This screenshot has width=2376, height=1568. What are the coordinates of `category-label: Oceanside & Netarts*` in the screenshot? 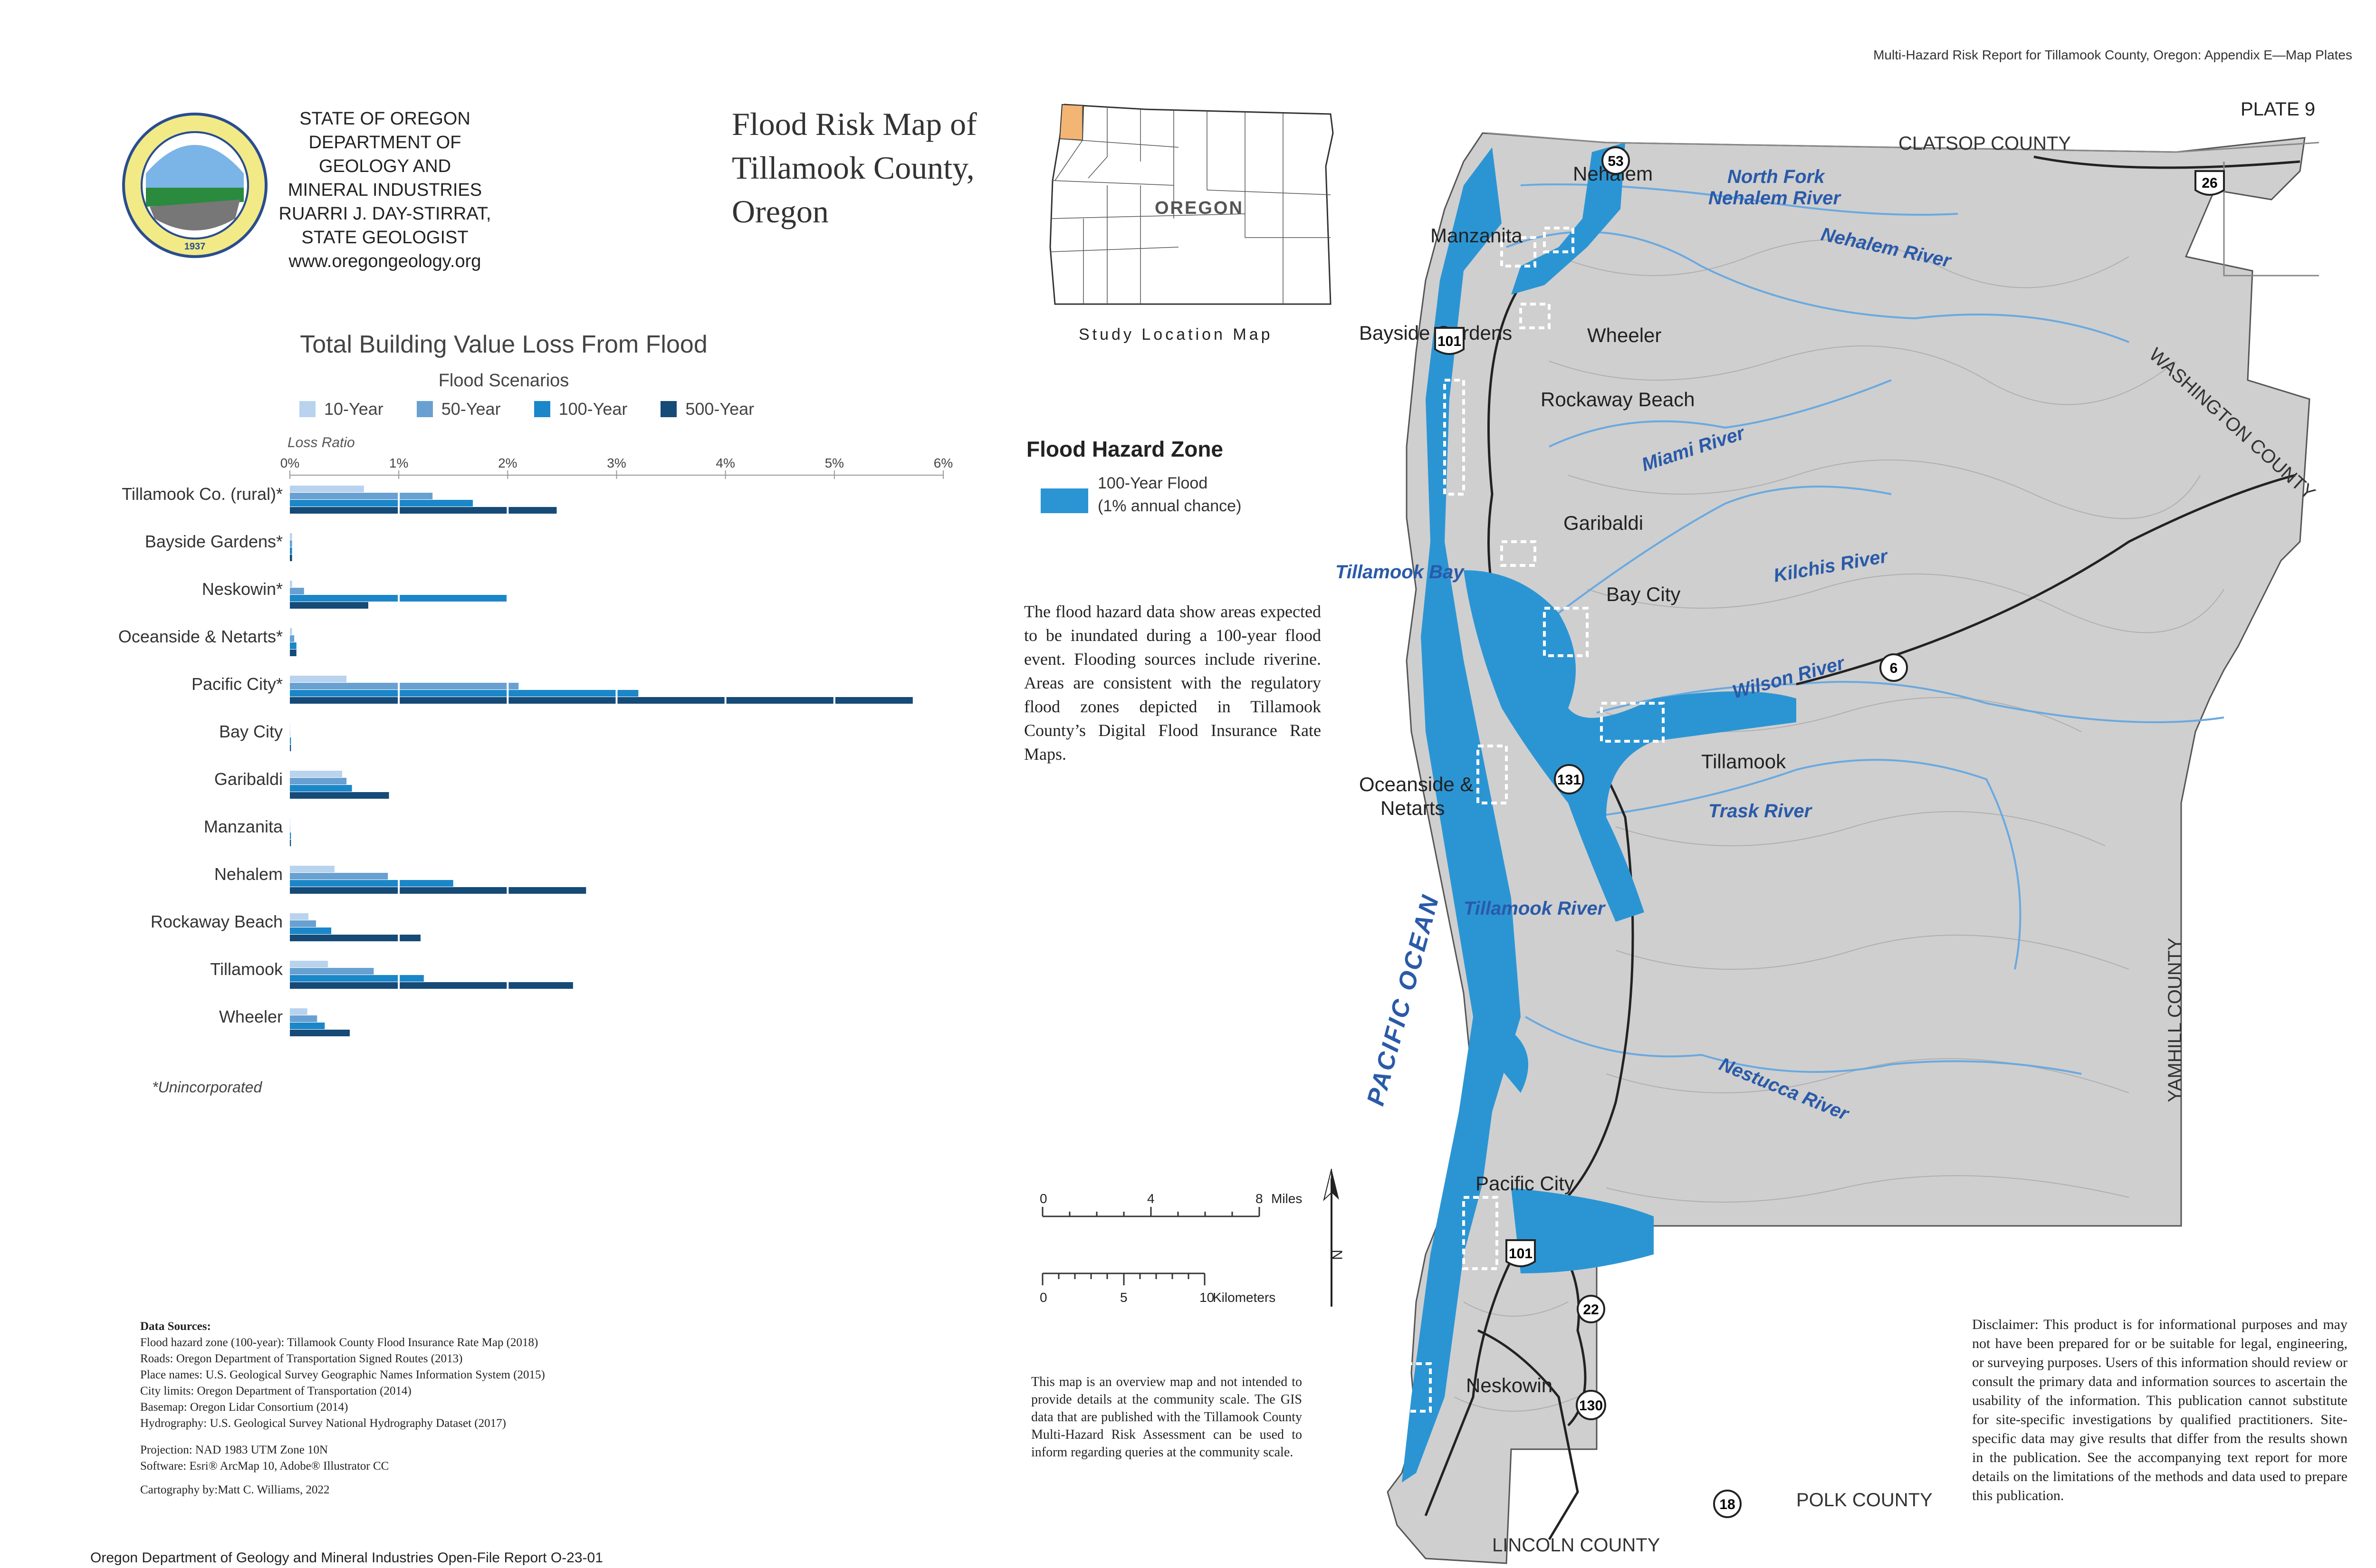 It's located at (200, 637).